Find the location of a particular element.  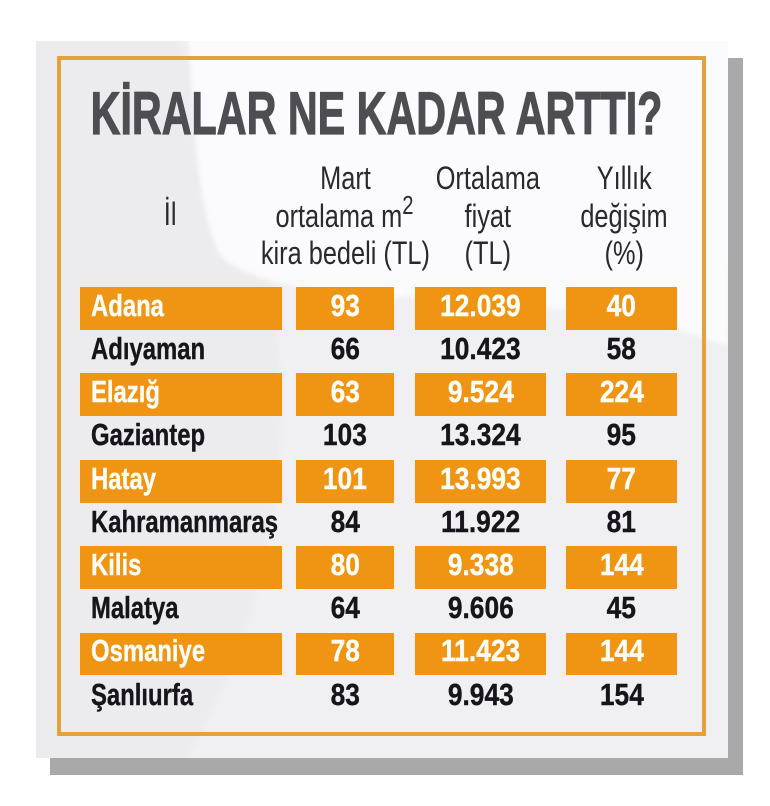

cell-text: Hatay is located at coordinates (124, 478).